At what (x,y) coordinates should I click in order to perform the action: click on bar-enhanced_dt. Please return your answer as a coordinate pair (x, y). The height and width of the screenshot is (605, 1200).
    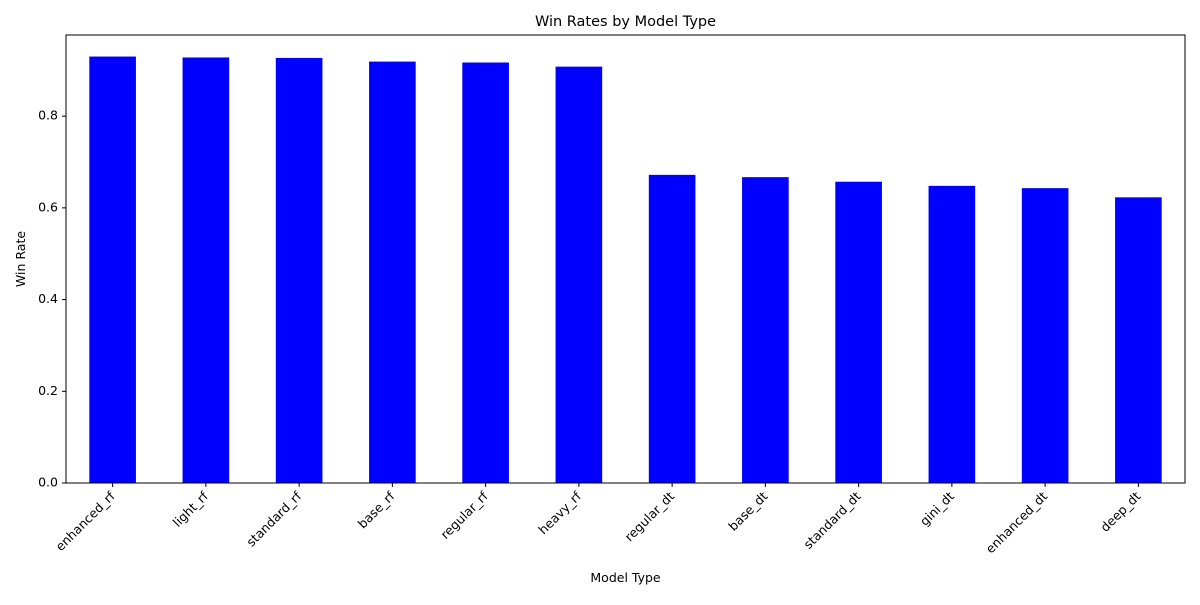
    Looking at the image, I should click on (1045, 336).